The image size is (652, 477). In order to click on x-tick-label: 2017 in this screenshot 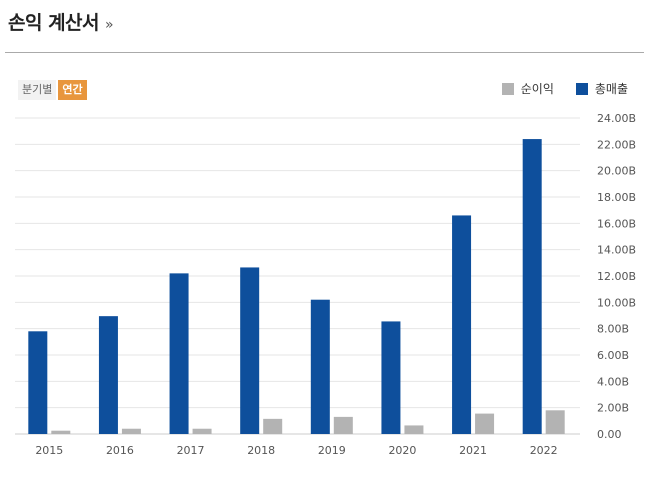, I will do `click(191, 450)`.